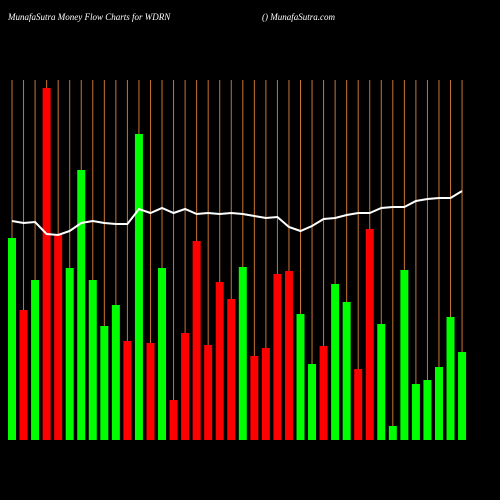 The height and width of the screenshot is (500, 500). I want to click on chart-subtitle: () MunafaSutra.com, so click(298, 17).